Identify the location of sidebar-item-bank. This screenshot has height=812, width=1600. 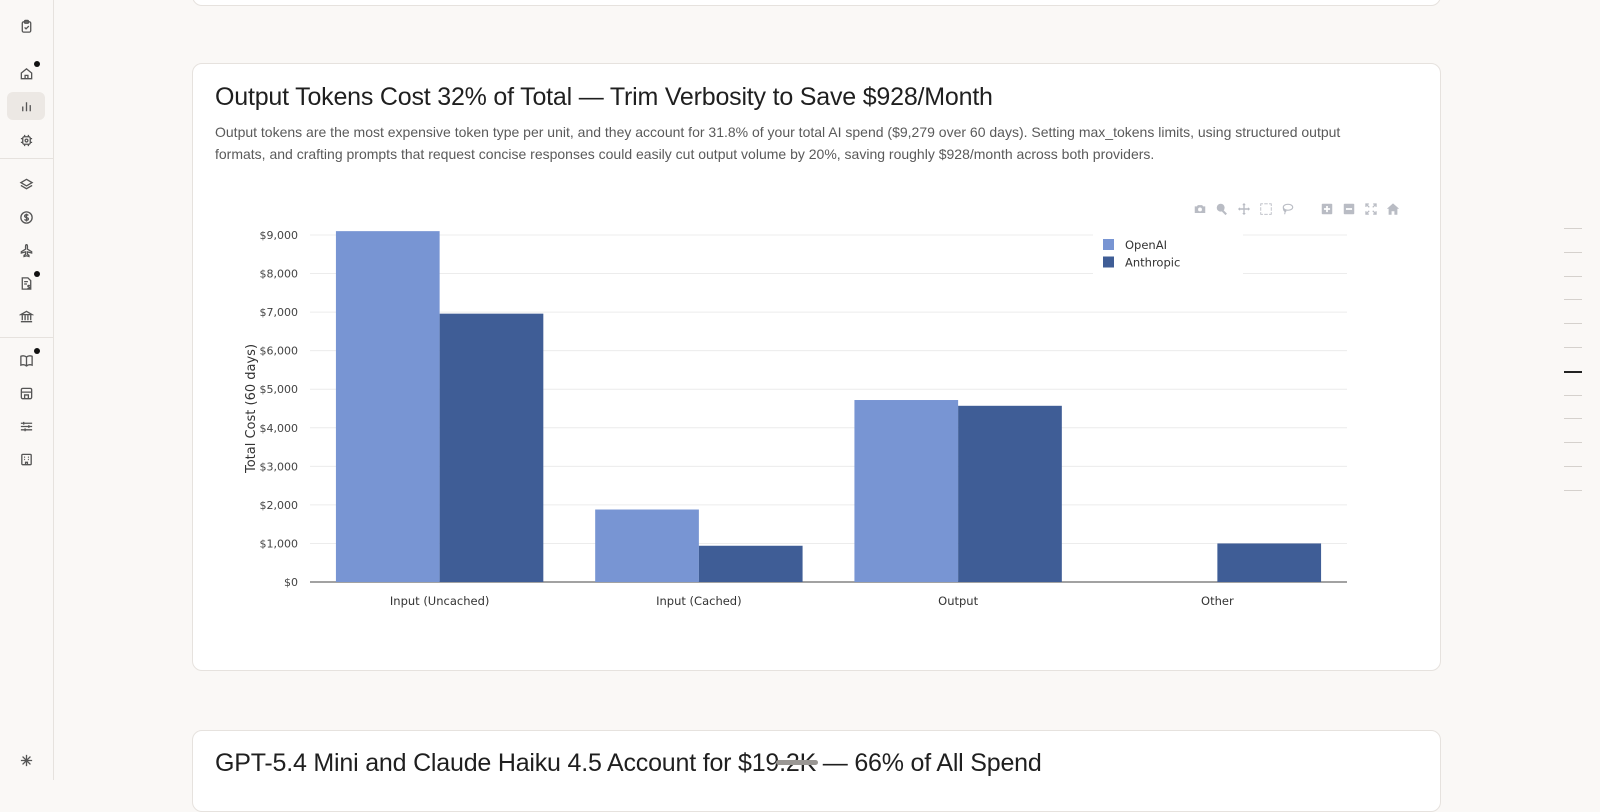
(26, 316).